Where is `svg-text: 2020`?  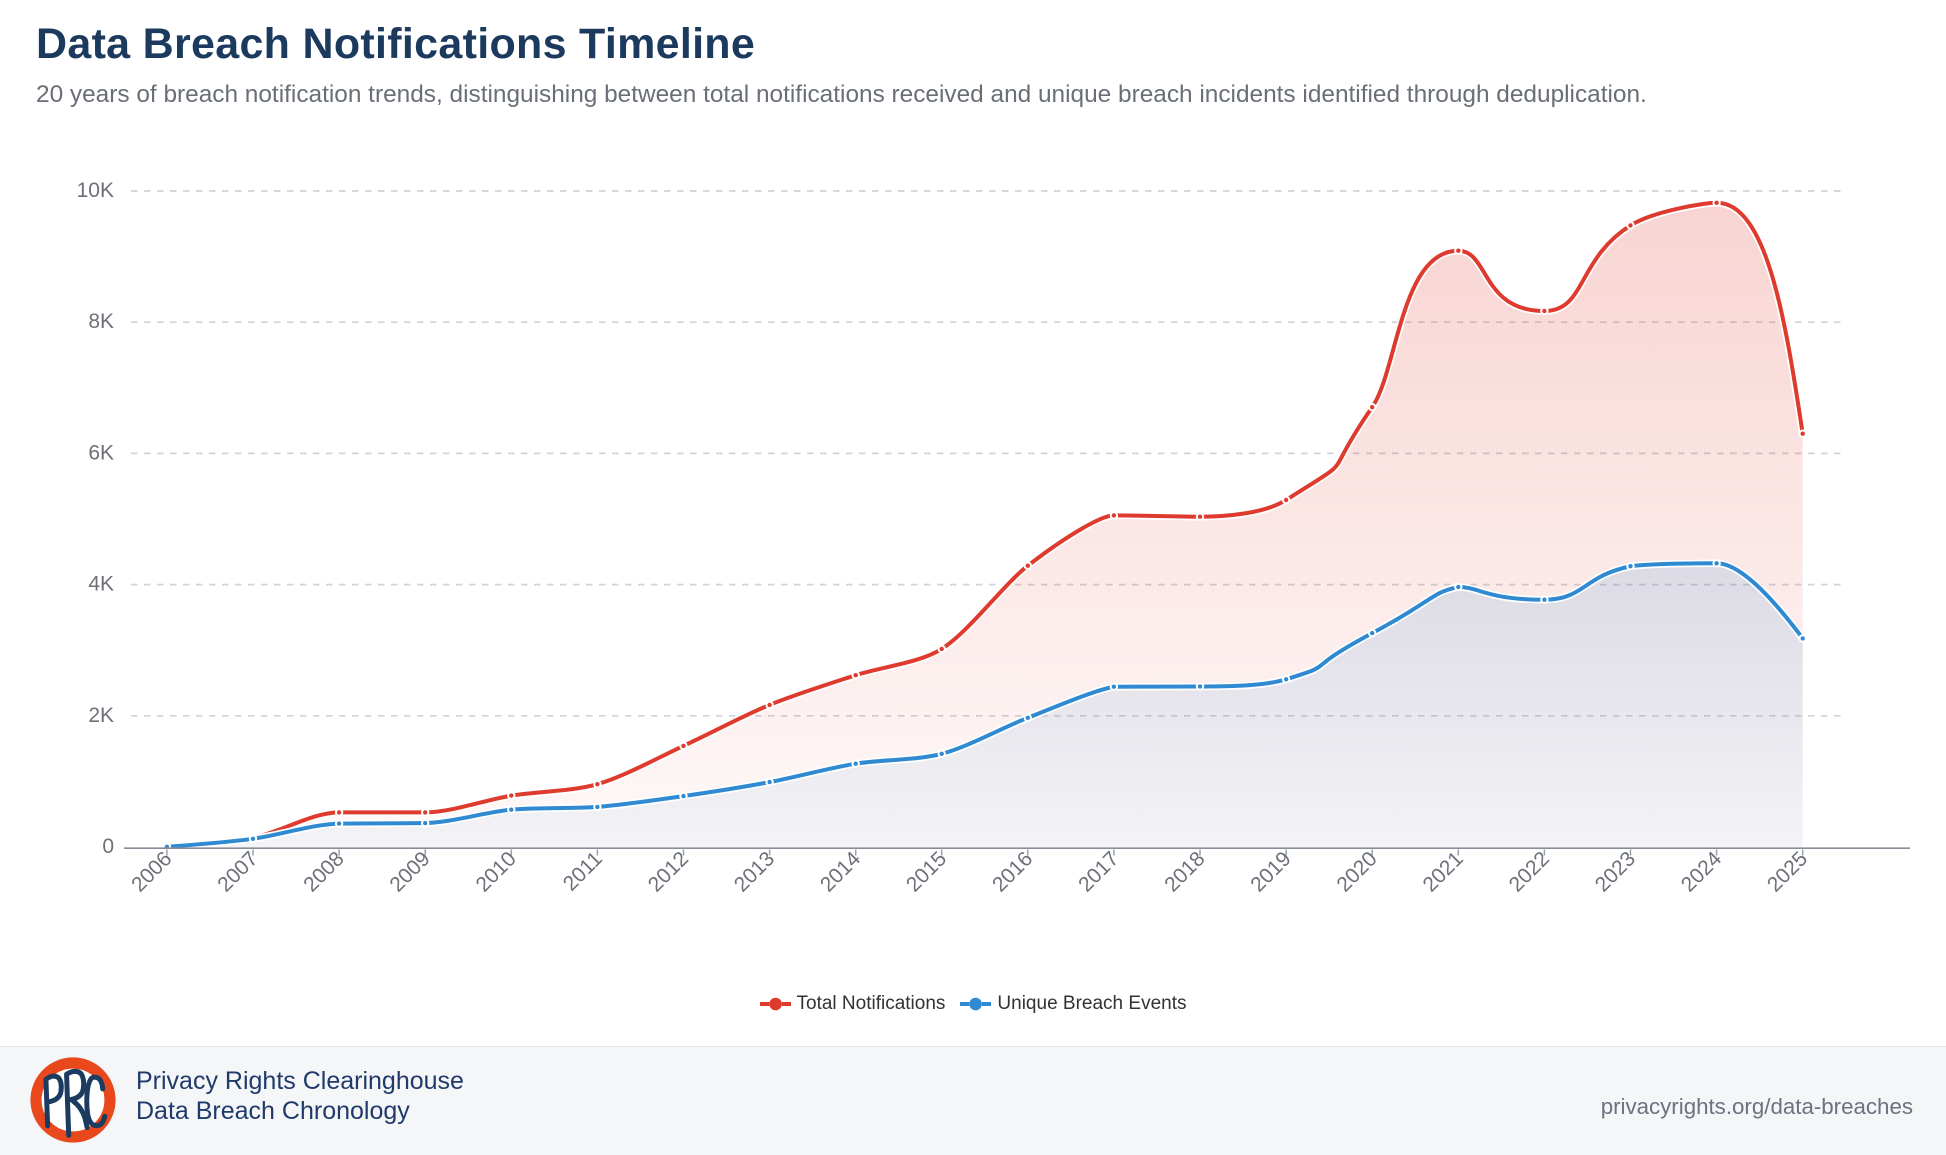 svg-text: 2020 is located at coordinates (1356, 871).